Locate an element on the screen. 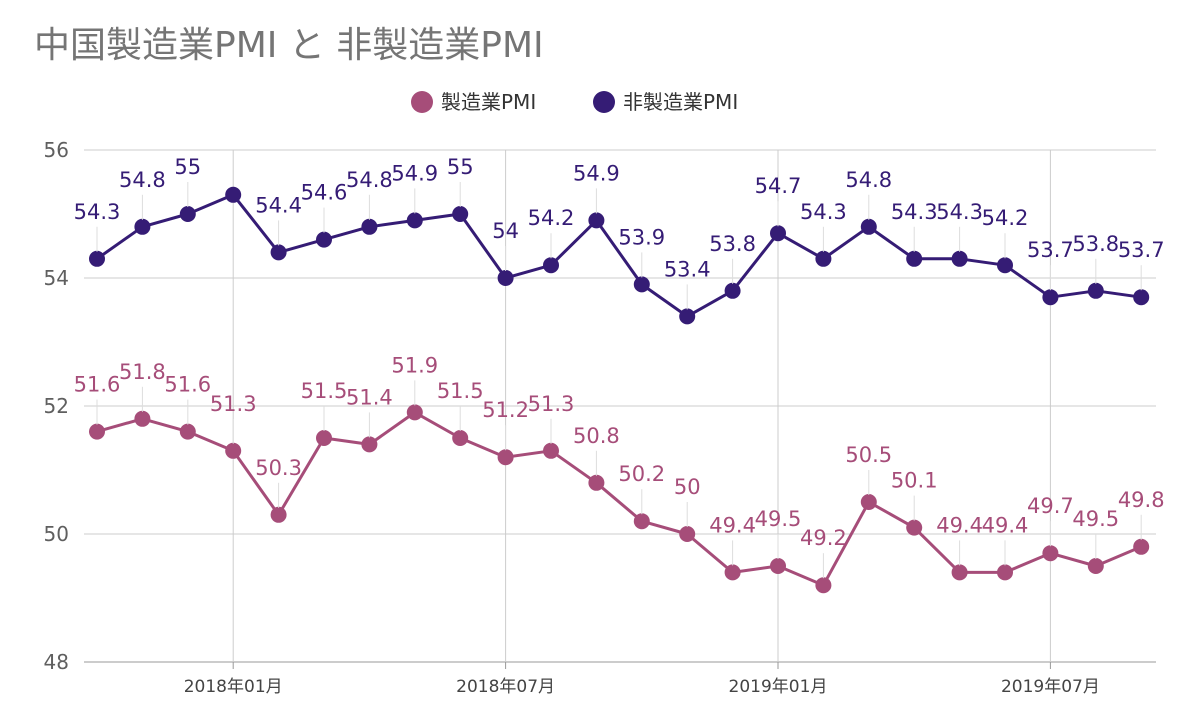  x-tick-label: 2018年07月 is located at coordinates (505, 687).